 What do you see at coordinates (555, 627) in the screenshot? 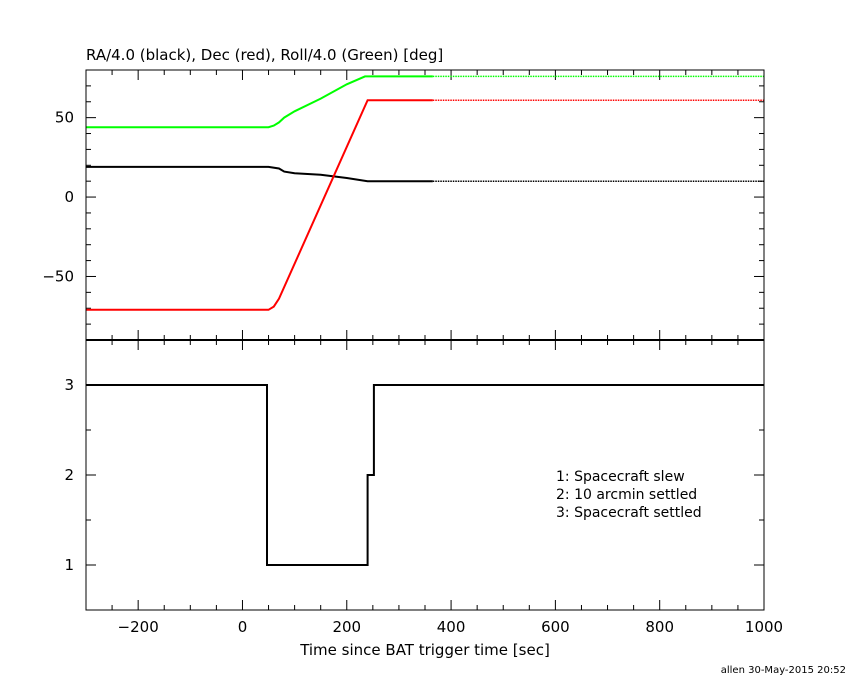
I see `x-tick-label: 600` at bounding box center [555, 627].